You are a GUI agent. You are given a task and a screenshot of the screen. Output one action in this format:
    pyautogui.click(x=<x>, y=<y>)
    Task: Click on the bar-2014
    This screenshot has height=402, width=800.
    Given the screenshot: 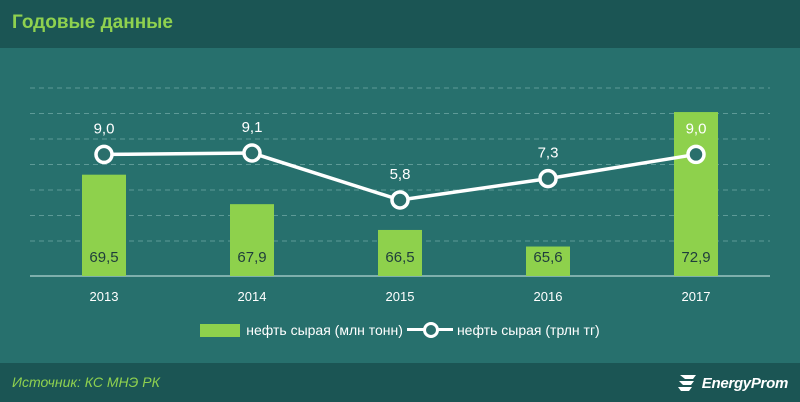 What is the action you would take?
    pyautogui.click(x=252, y=240)
    